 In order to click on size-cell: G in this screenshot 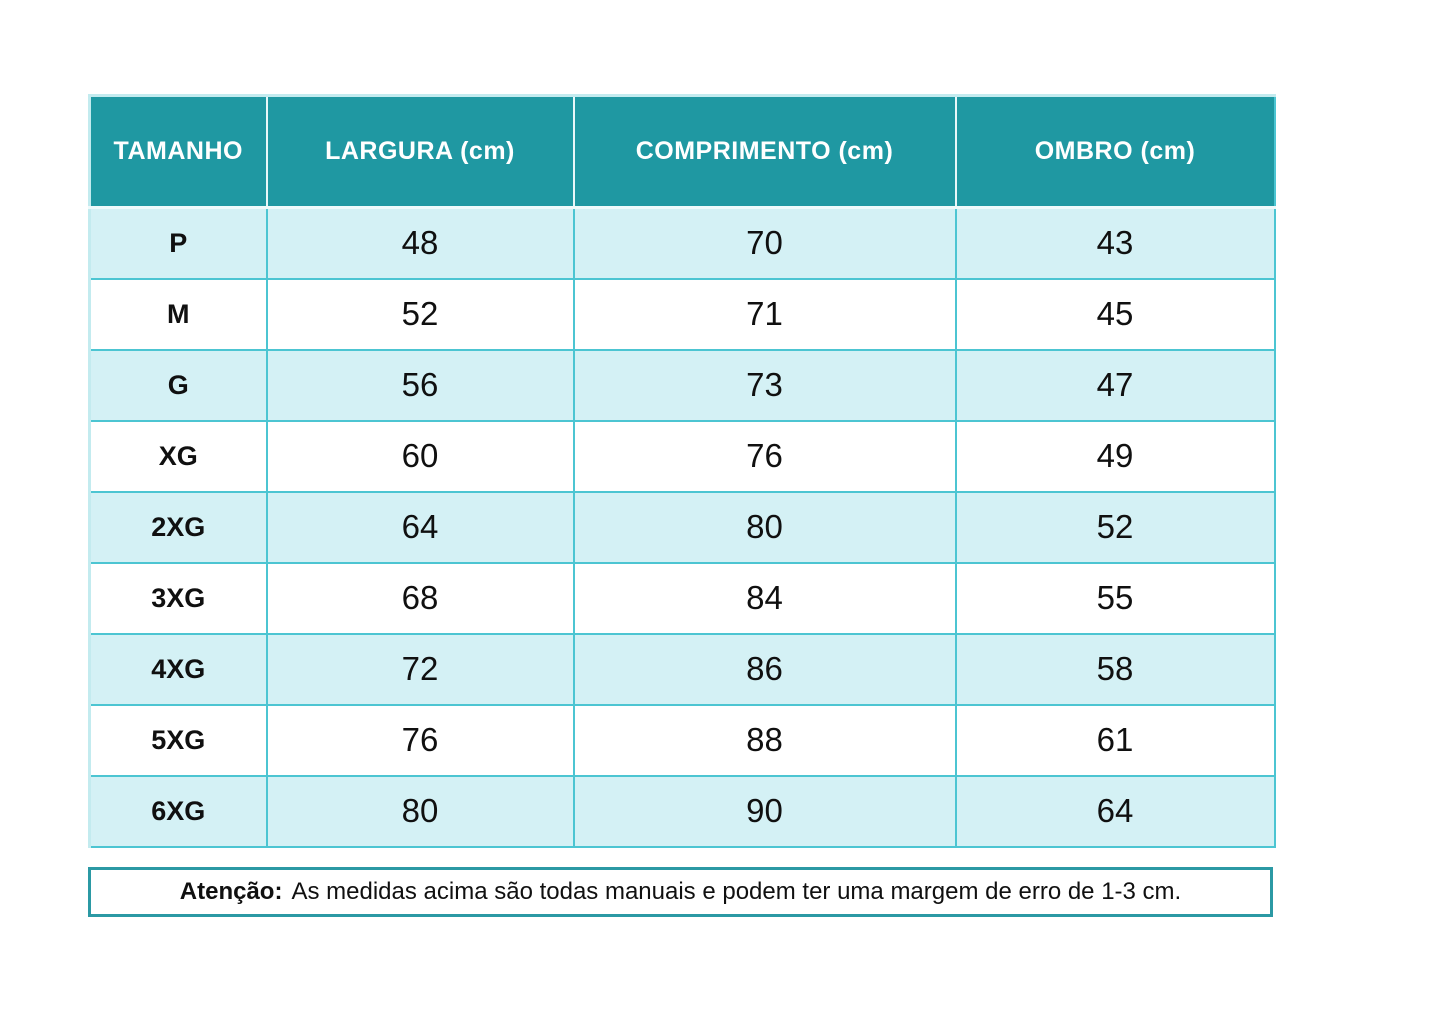, I will do `click(178, 385)`.